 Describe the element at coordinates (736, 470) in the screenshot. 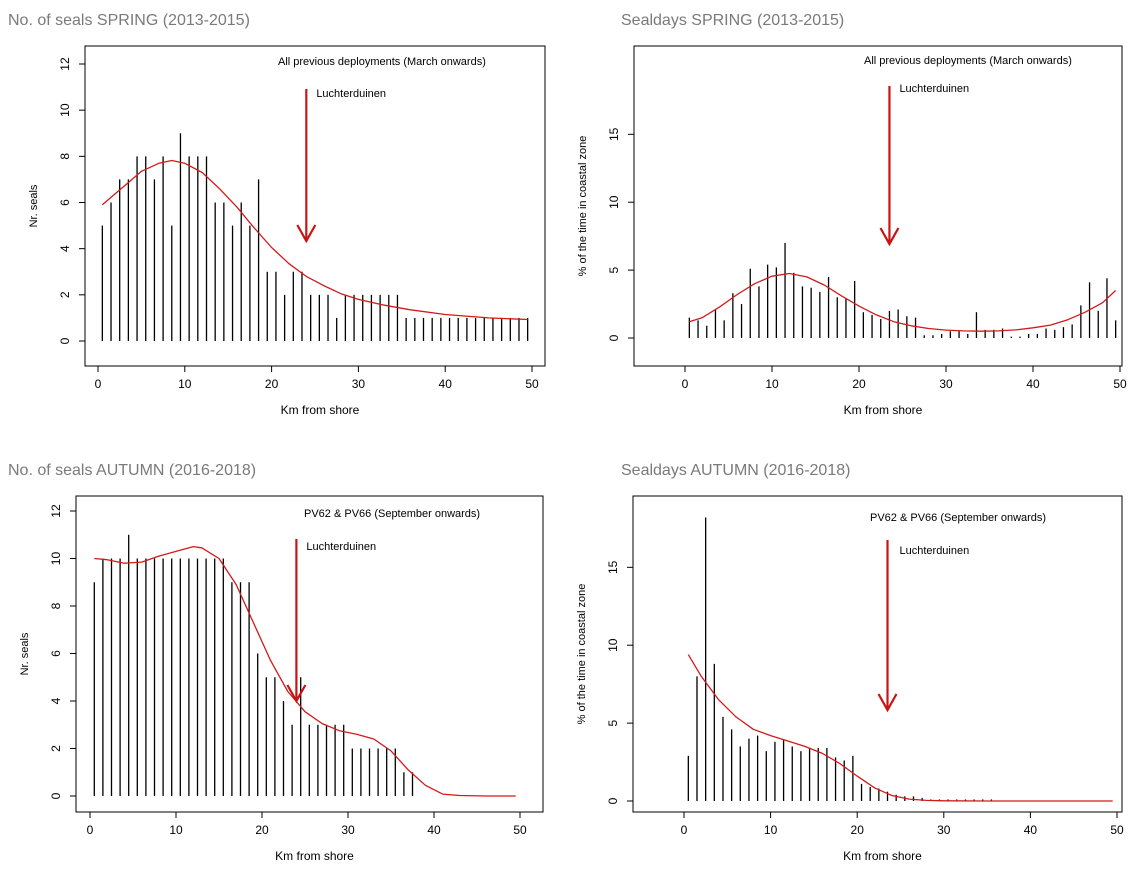

I see `chart-heading-autumn-sealdays: Sealdays AUTUMN (2016-2018)` at that location.